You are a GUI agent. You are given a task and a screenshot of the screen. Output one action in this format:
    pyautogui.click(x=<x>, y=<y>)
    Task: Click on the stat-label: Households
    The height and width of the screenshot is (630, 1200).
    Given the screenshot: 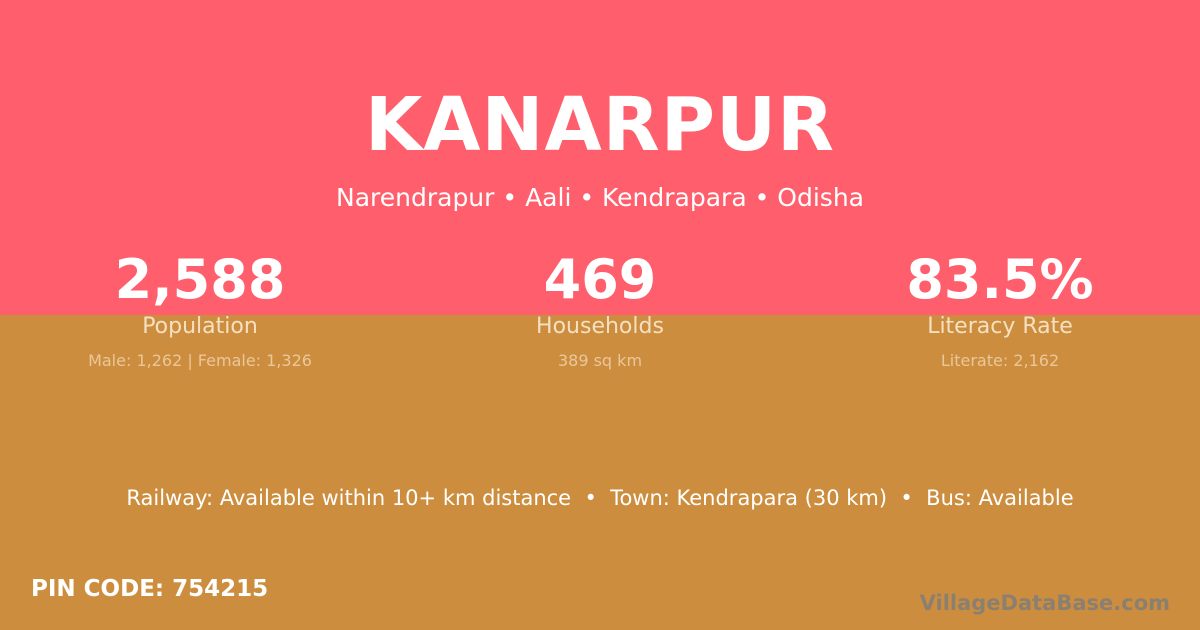 What is the action you would take?
    pyautogui.click(x=600, y=326)
    